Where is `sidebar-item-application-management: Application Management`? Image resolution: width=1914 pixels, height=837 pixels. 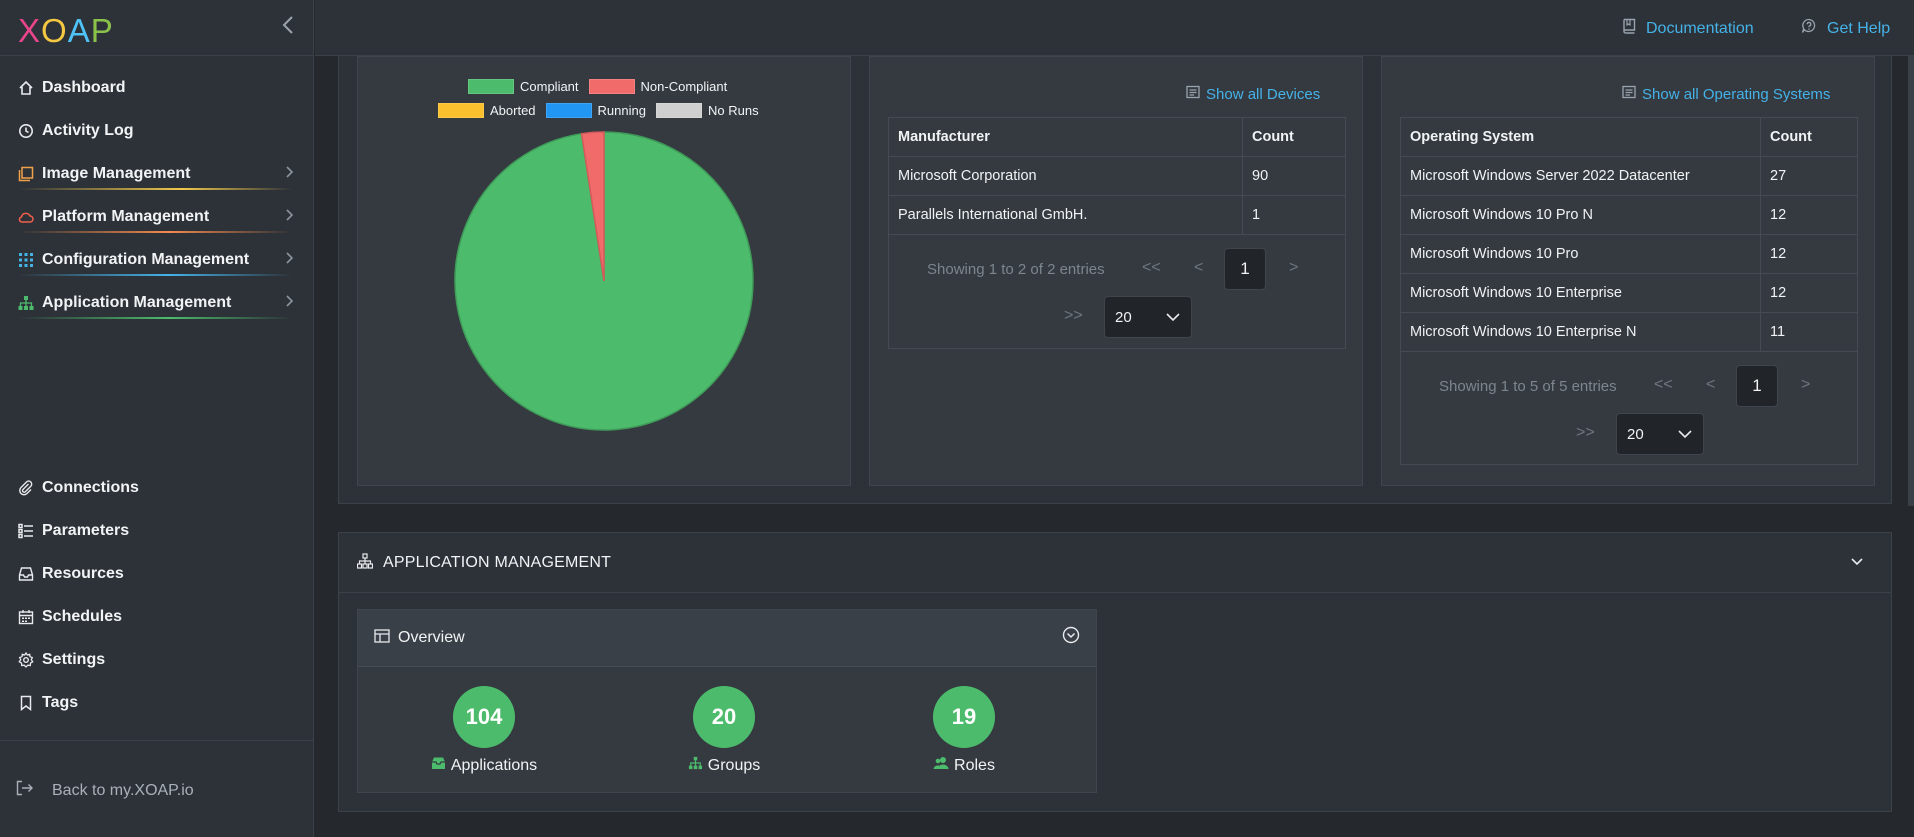 sidebar-item-application-management: Application Management is located at coordinates (157, 303).